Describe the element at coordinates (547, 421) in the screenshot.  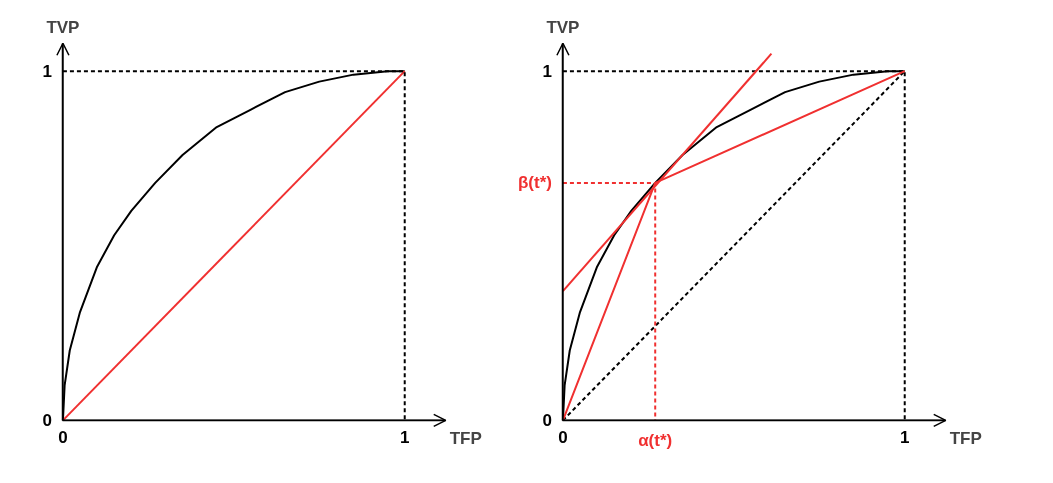
I see `y-tick-label: 0` at that location.